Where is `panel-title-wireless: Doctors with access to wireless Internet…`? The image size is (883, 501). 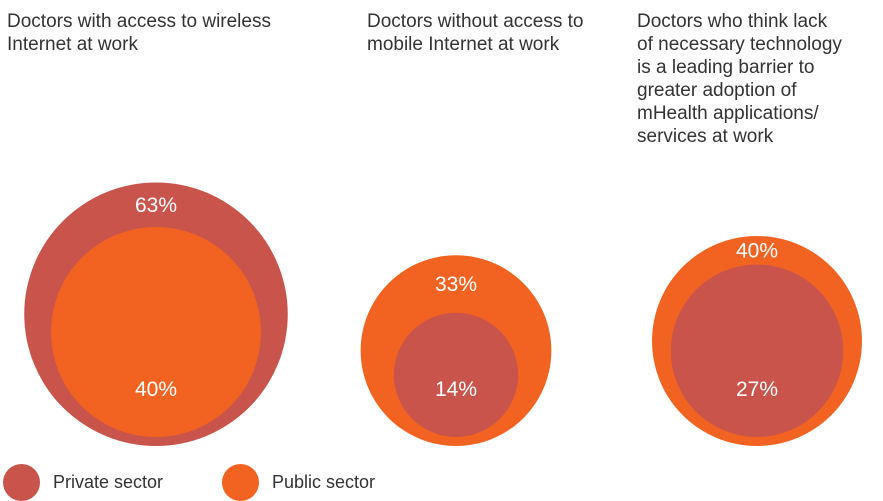
panel-title-wireless: Doctors with access to wireless Internet… is located at coordinates (139, 33).